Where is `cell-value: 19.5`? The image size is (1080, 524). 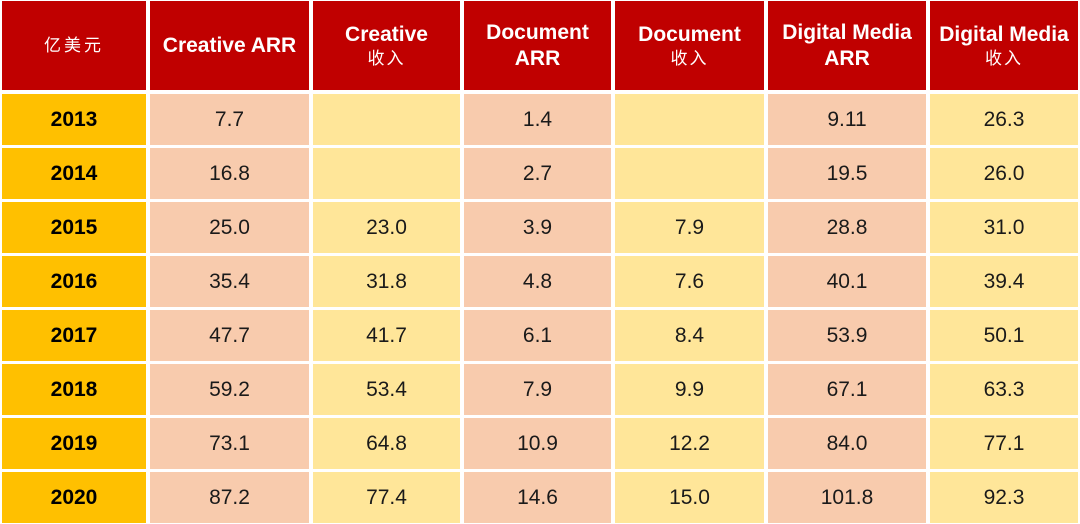 cell-value: 19.5 is located at coordinates (847, 173).